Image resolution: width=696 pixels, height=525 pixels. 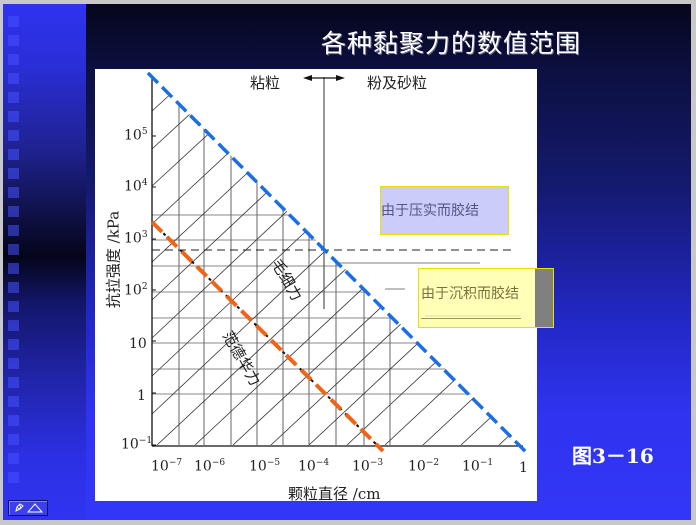 I want to click on sedimentation-cementation-box: 由于沉积而胶结, so click(x=486, y=298).